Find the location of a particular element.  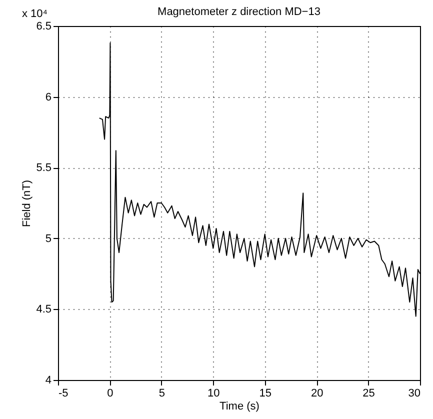

y-tick-label: 5.5 is located at coordinates (44, 168).